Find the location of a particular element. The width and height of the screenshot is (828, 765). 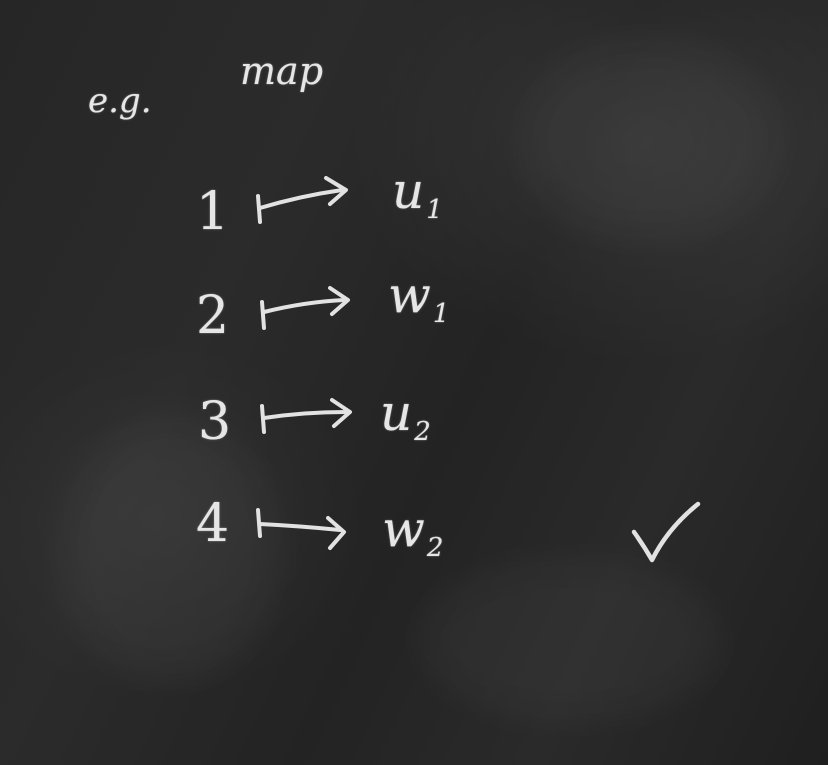

maps-to-arrow-2-icon is located at coordinates (305, 308).